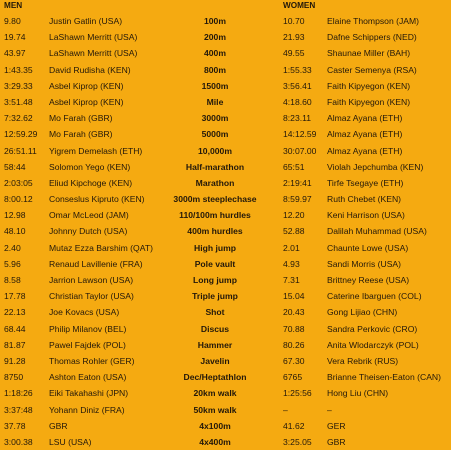 This screenshot has height=450, width=451. What do you see at coordinates (294, 296) in the screenshot?
I see `women-mark: 15.04` at bounding box center [294, 296].